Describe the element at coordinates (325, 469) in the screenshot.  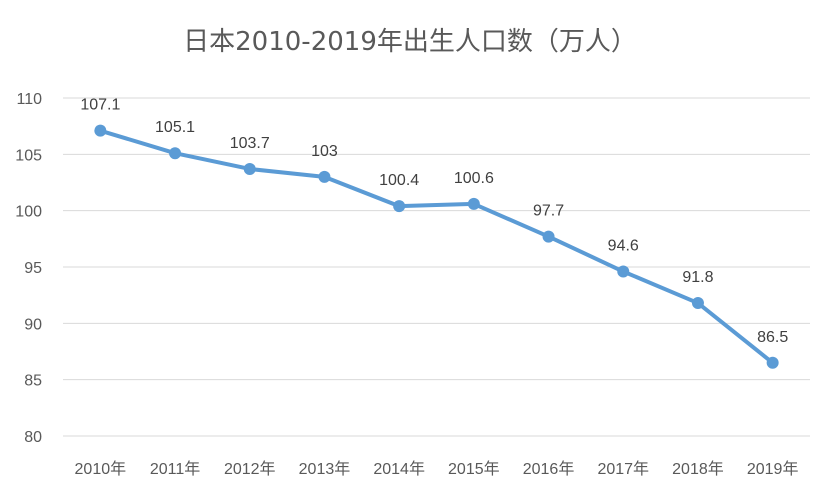
I see `x-tick-label: 2013年` at that location.